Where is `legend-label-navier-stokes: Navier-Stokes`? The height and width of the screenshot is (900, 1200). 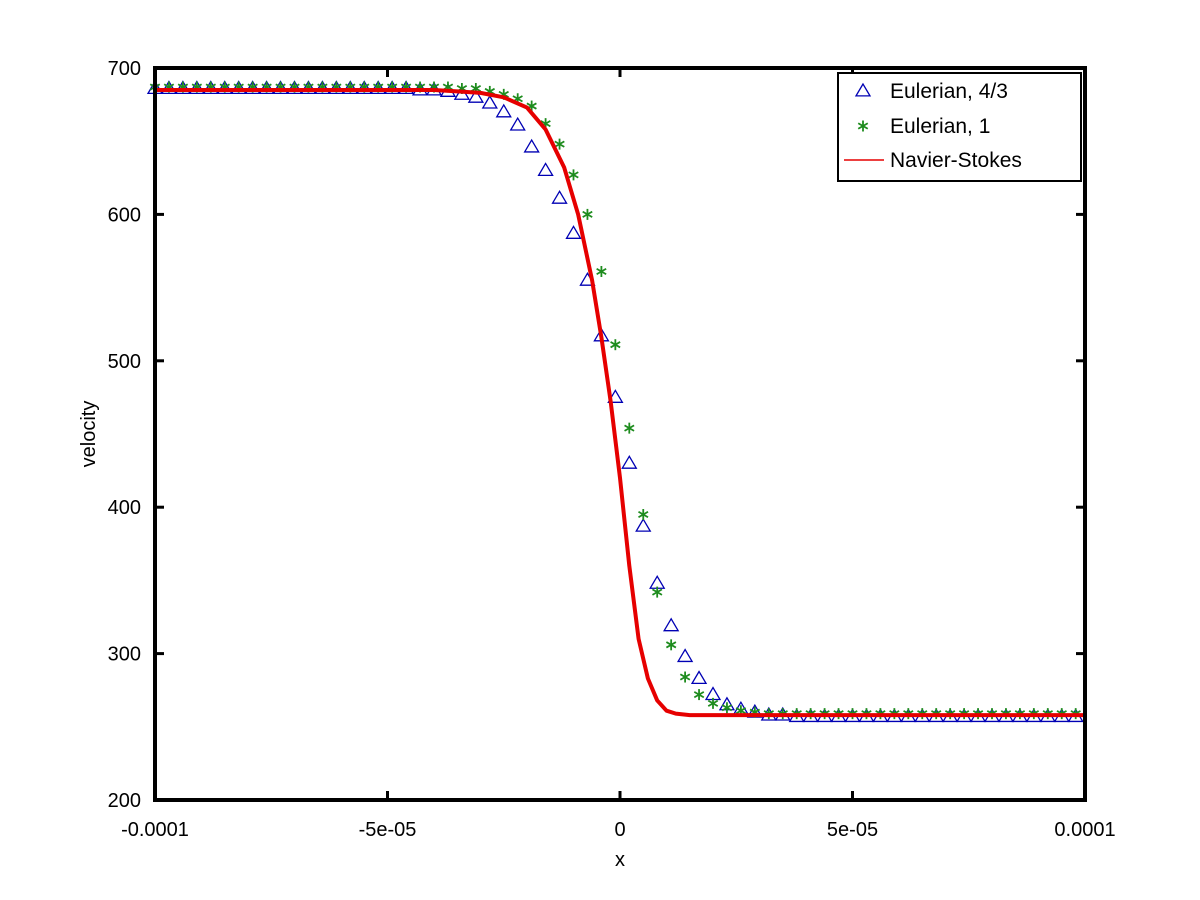
legend-label-navier-stokes: Navier-Stokes is located at coordinates (956, 160).